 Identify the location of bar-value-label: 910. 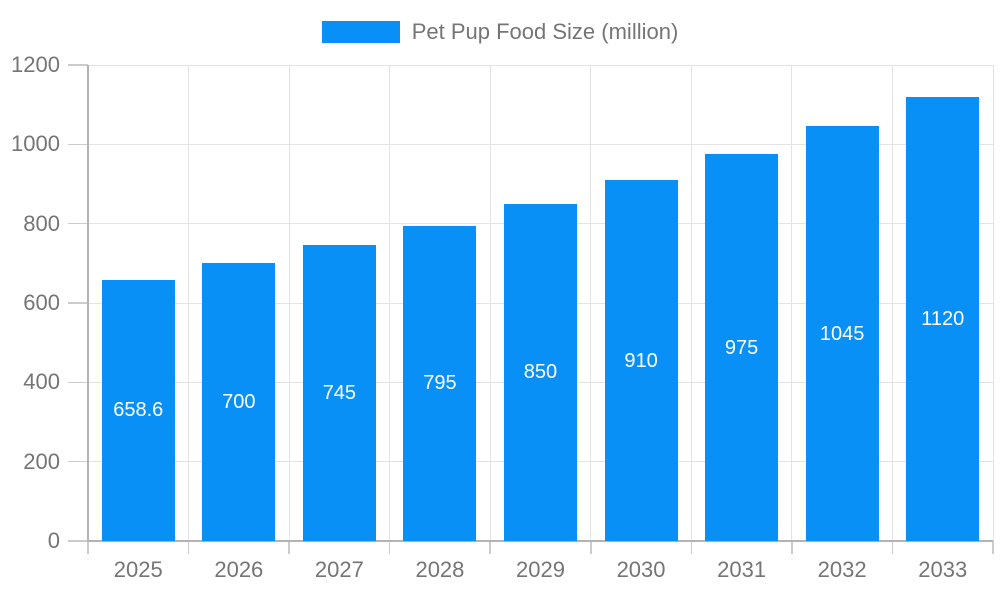
(641, 360).